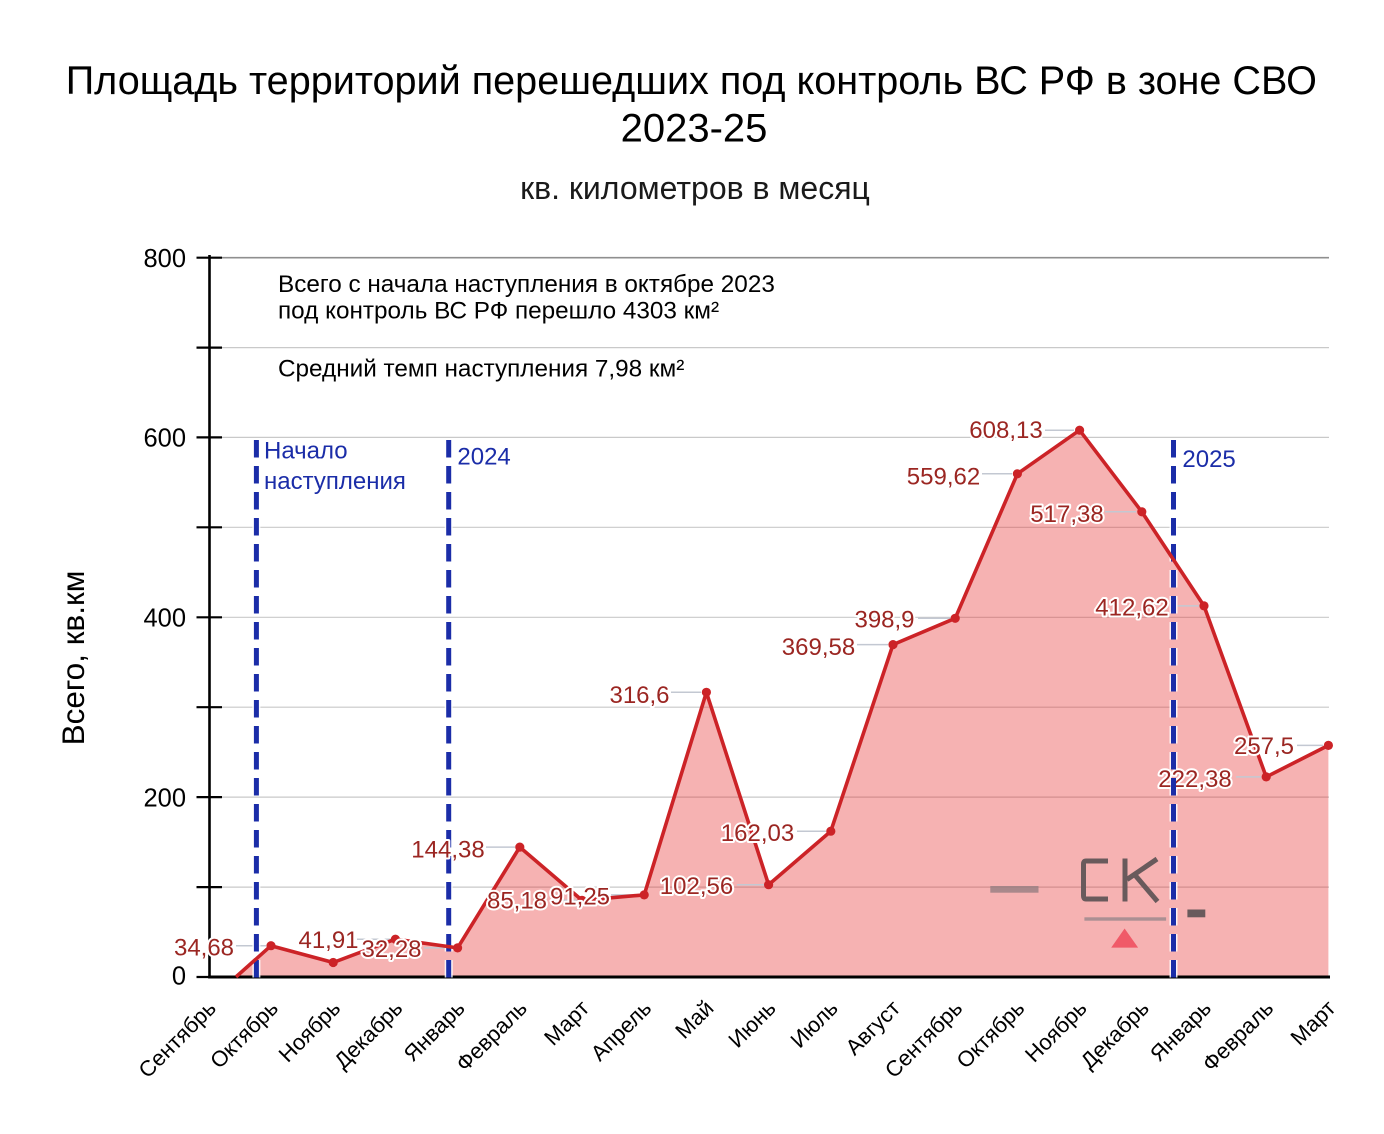 The height and width of the screenshot is (1134, 1384). What do you see at coordinates (517, 900) in the screenshot?
I see `svg-text: 85,18` at bounding box center [517, 900].